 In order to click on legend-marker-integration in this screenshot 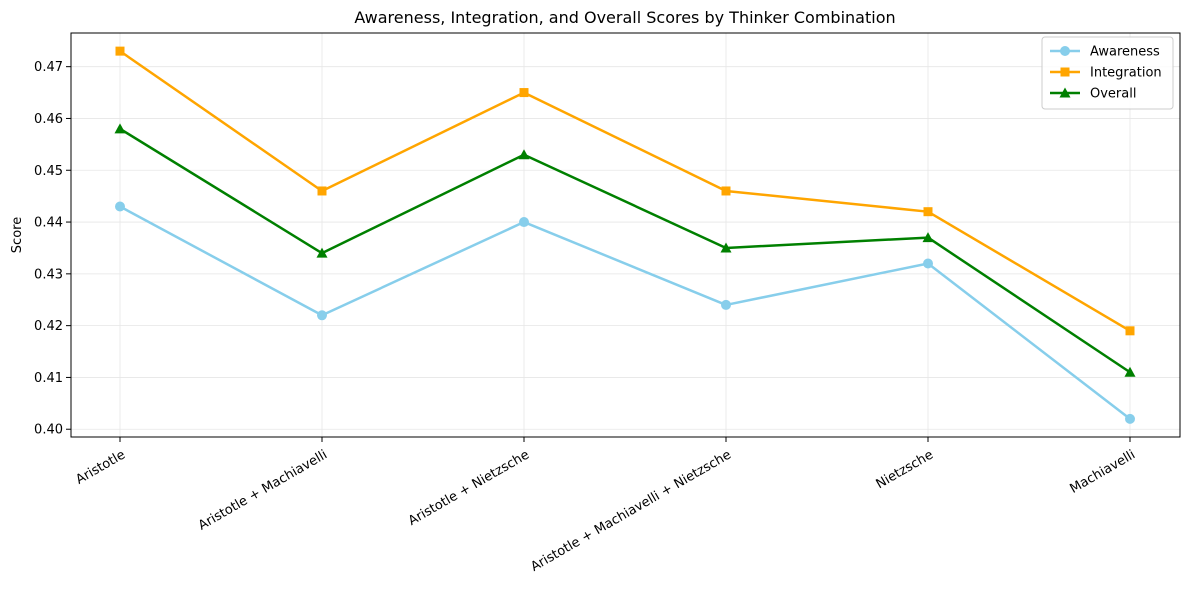, I will do `click(1065, 72)`.